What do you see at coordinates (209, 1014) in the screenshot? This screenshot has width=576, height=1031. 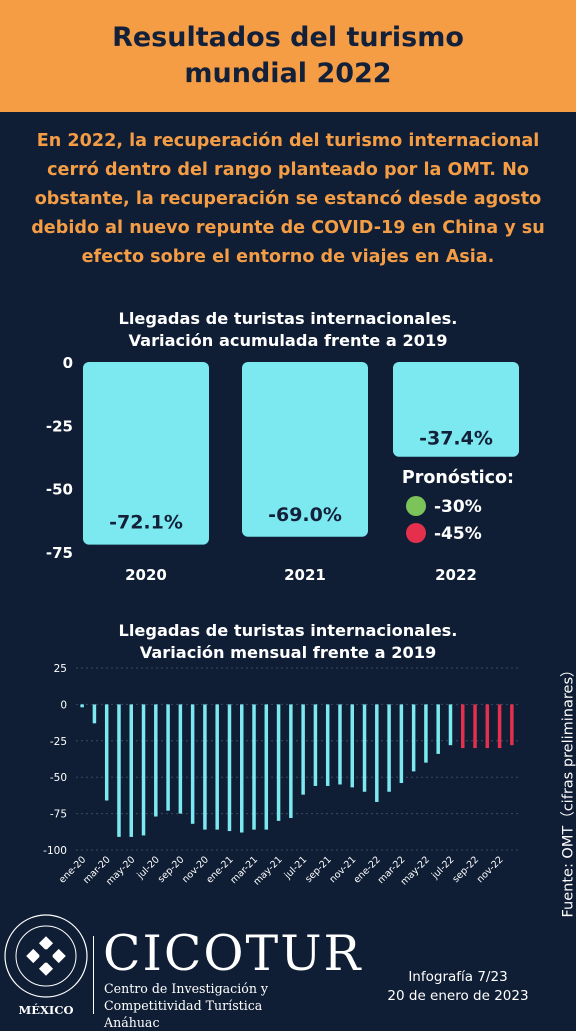 I see `brand-subtitle-line2: Competitividad Turística Anáhuac` at bounding box center [209, 1014].